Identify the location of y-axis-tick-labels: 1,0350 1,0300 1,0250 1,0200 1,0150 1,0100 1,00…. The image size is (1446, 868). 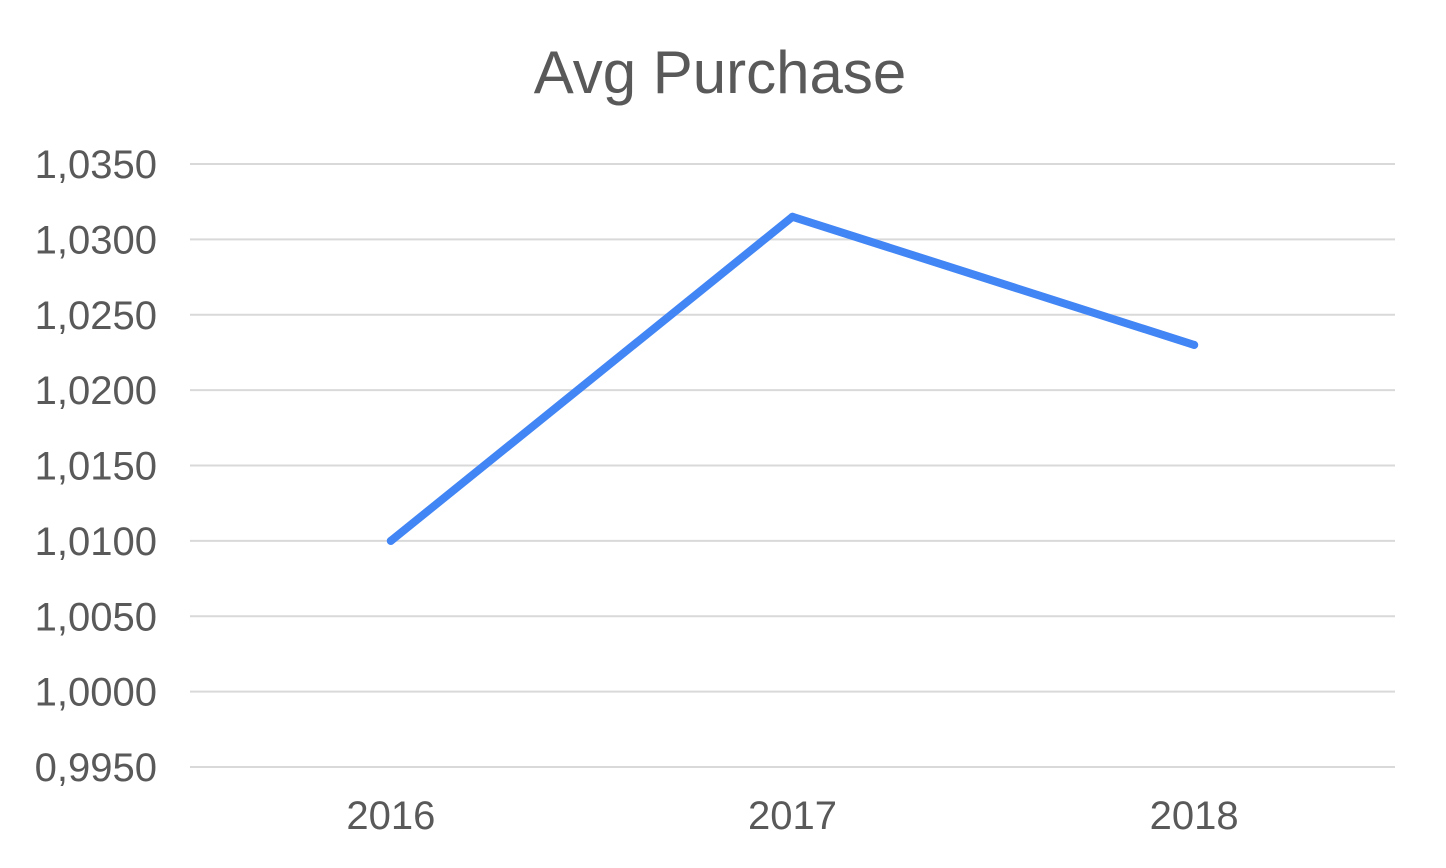
(96, 466).